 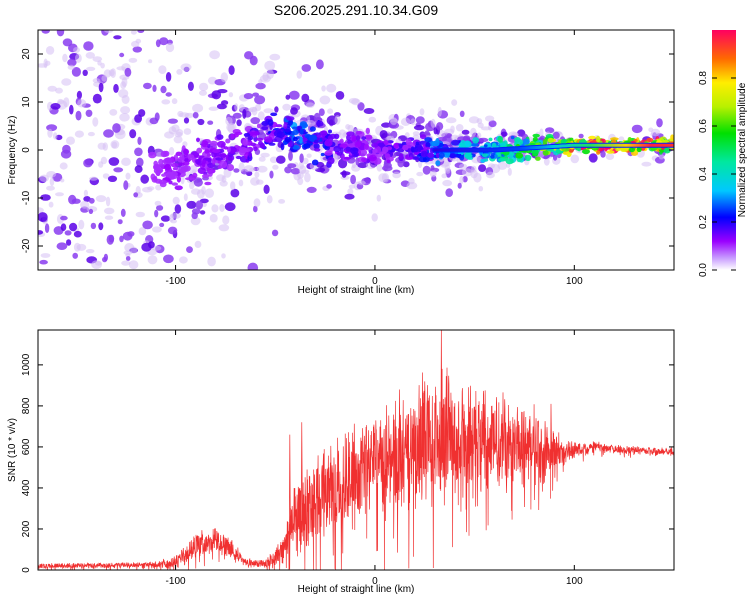 What do you see at coordinates (26, 528) in the screenshot?
I see `y-tick-label: 200` at bounding box center [26, 528].